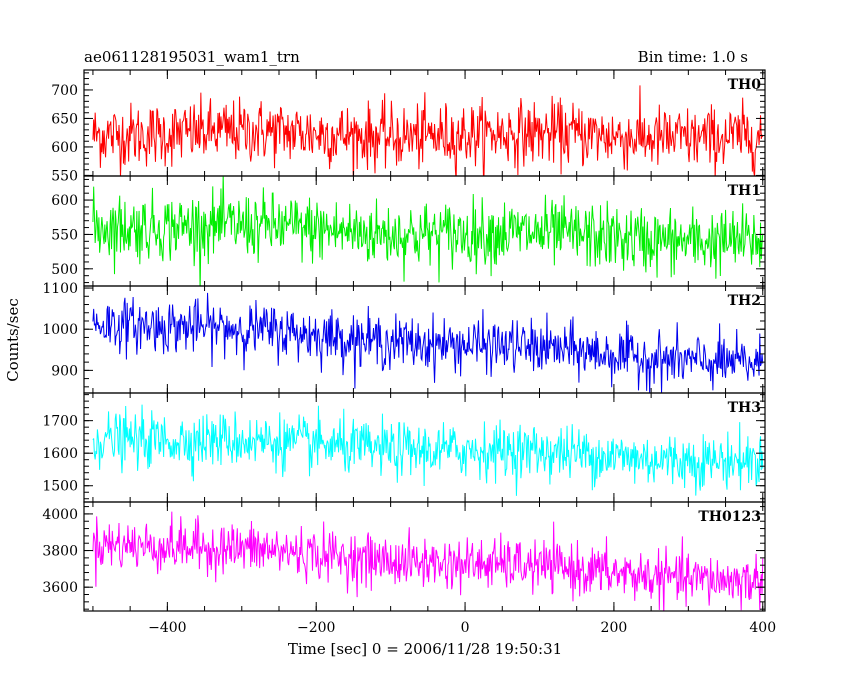 The width and height of the screenshot is (850, 680). I want to click on panel-th0123: 3600 3800 4000 TH0123, so click(404, 556).